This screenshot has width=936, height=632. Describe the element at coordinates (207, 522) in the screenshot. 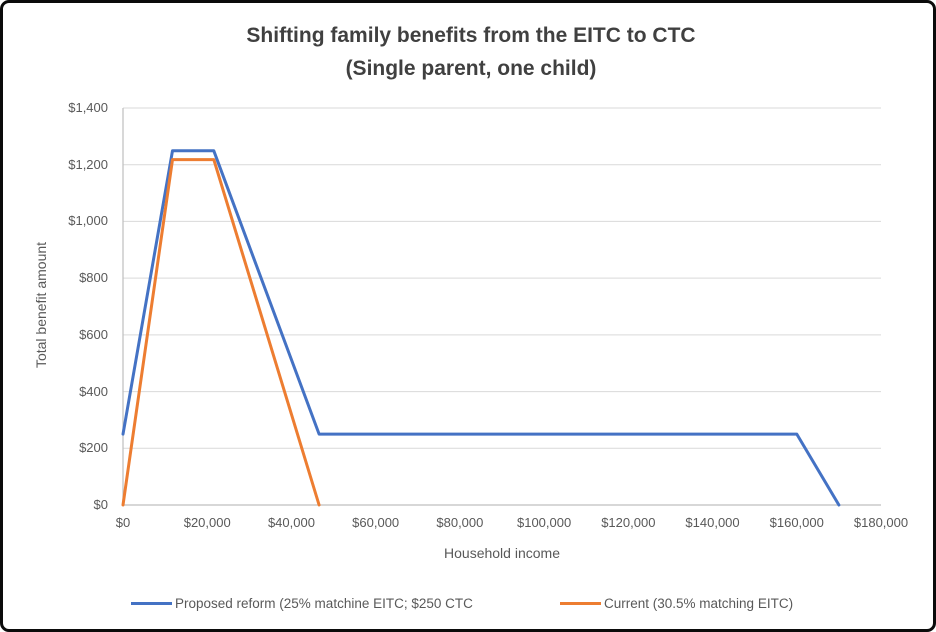

I see `x-tick-label: $20,000` at that location.